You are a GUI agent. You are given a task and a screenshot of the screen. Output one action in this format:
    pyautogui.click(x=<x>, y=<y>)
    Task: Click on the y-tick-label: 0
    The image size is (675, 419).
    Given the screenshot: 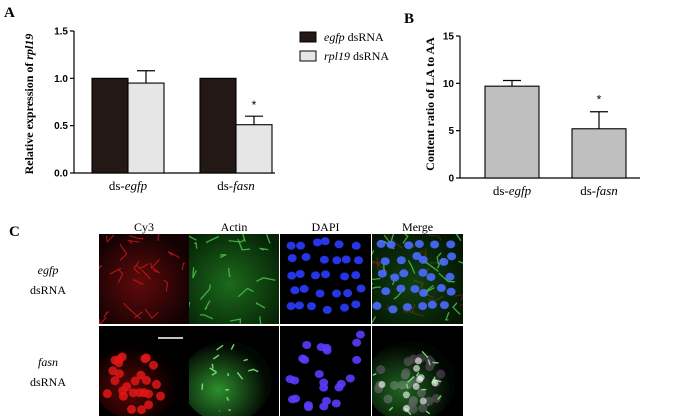 What is the action you would take?
    pyautogui.click(x=451, y=179)
    